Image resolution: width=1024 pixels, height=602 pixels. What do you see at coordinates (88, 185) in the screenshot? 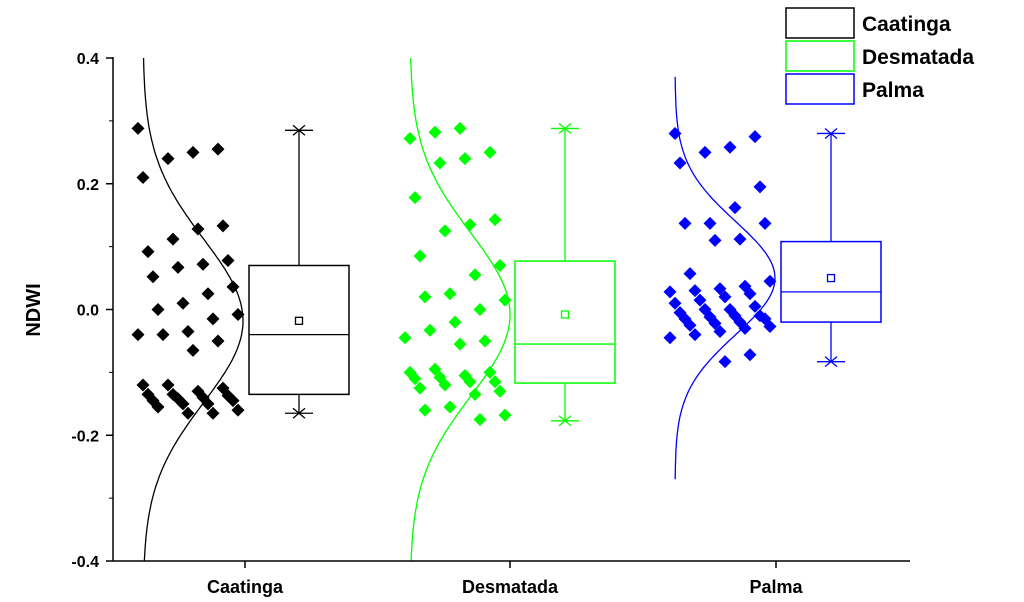
I see `y-tick-label: 0.2` at bounding box center [88, 185].